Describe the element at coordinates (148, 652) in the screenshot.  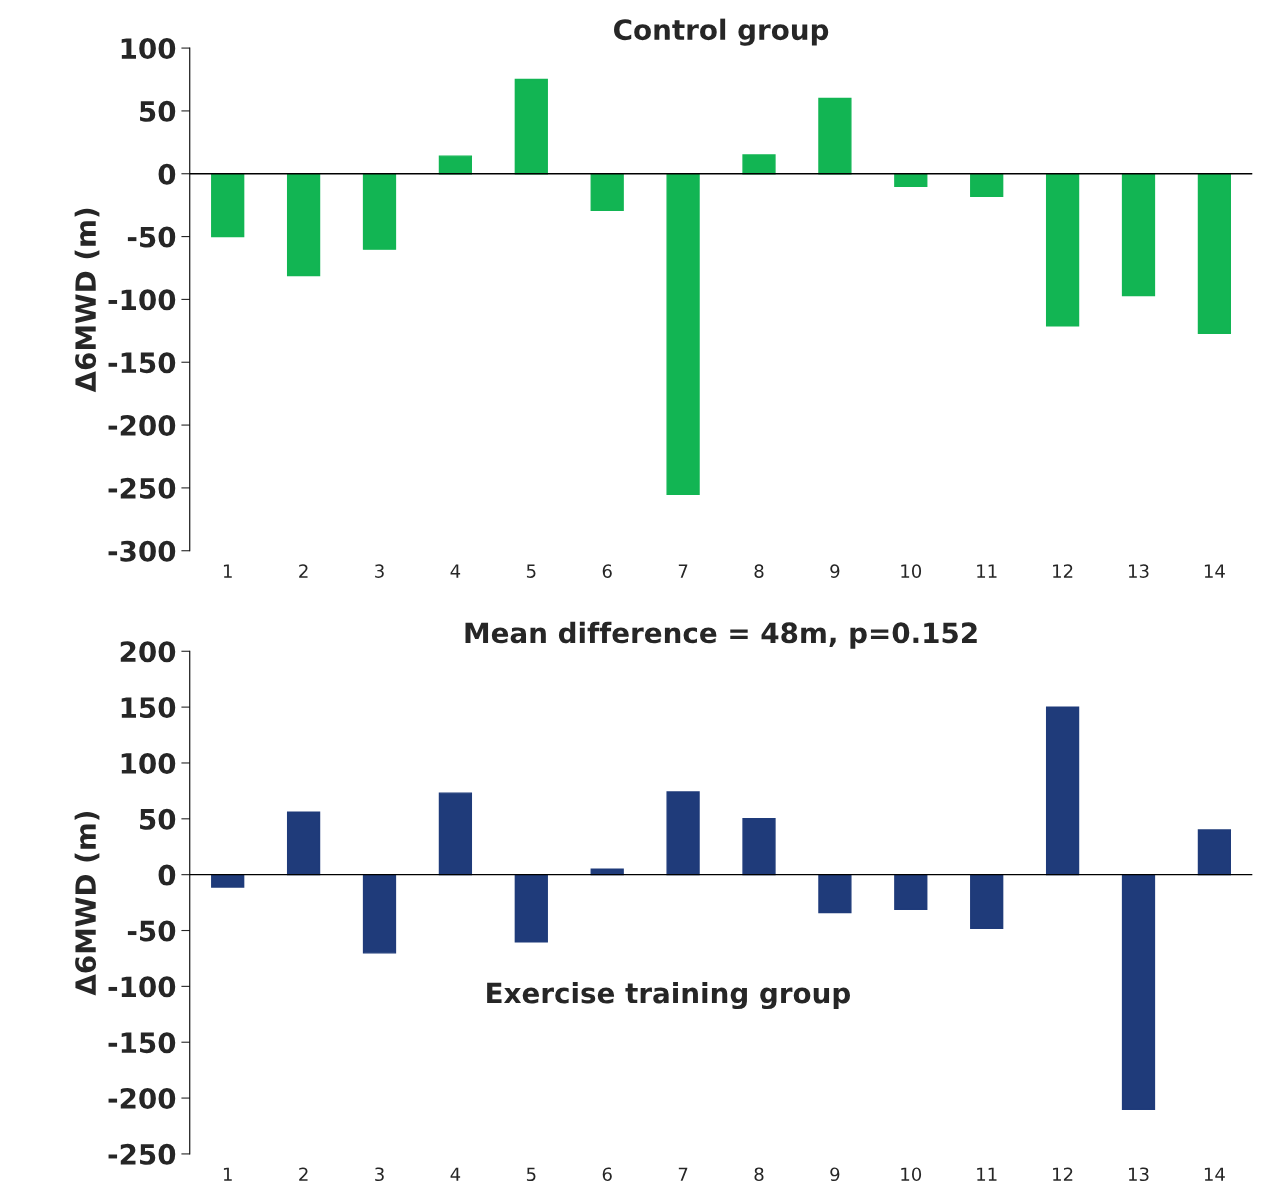
I see `y-tick-label: 200` at that location.